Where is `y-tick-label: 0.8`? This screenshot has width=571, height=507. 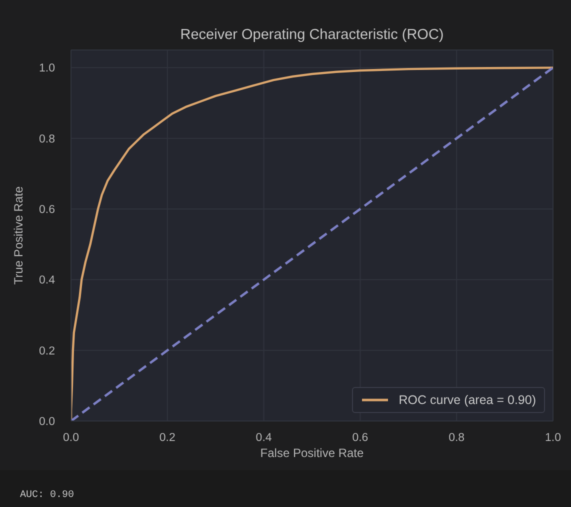 y-tick-label: 0.8 is located at coordinates (47, 139).